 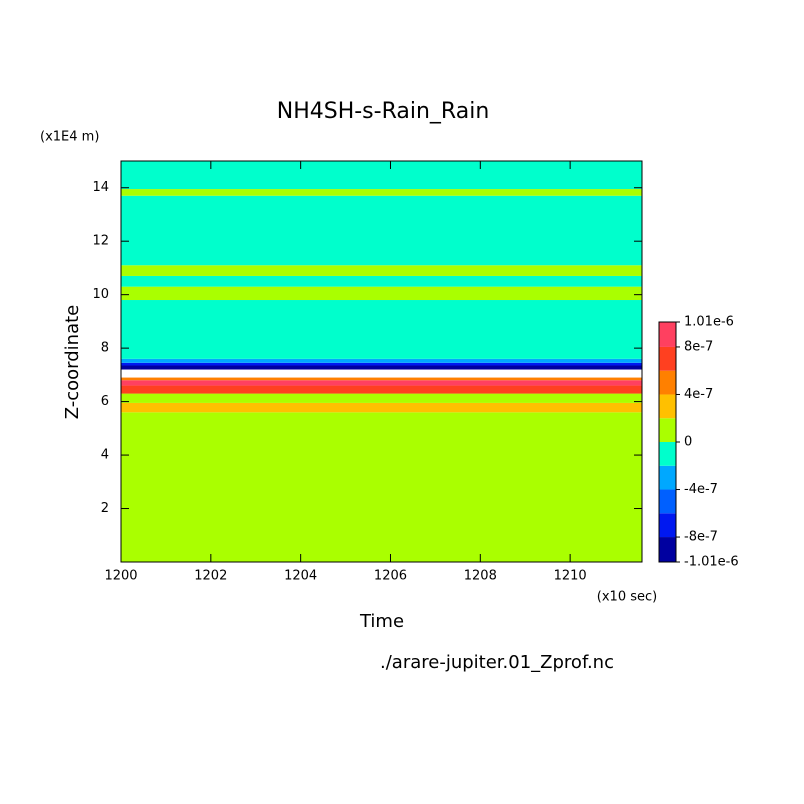 I want to click on colorbar-tick-label: 8e-7, so click(x=698, y=346).